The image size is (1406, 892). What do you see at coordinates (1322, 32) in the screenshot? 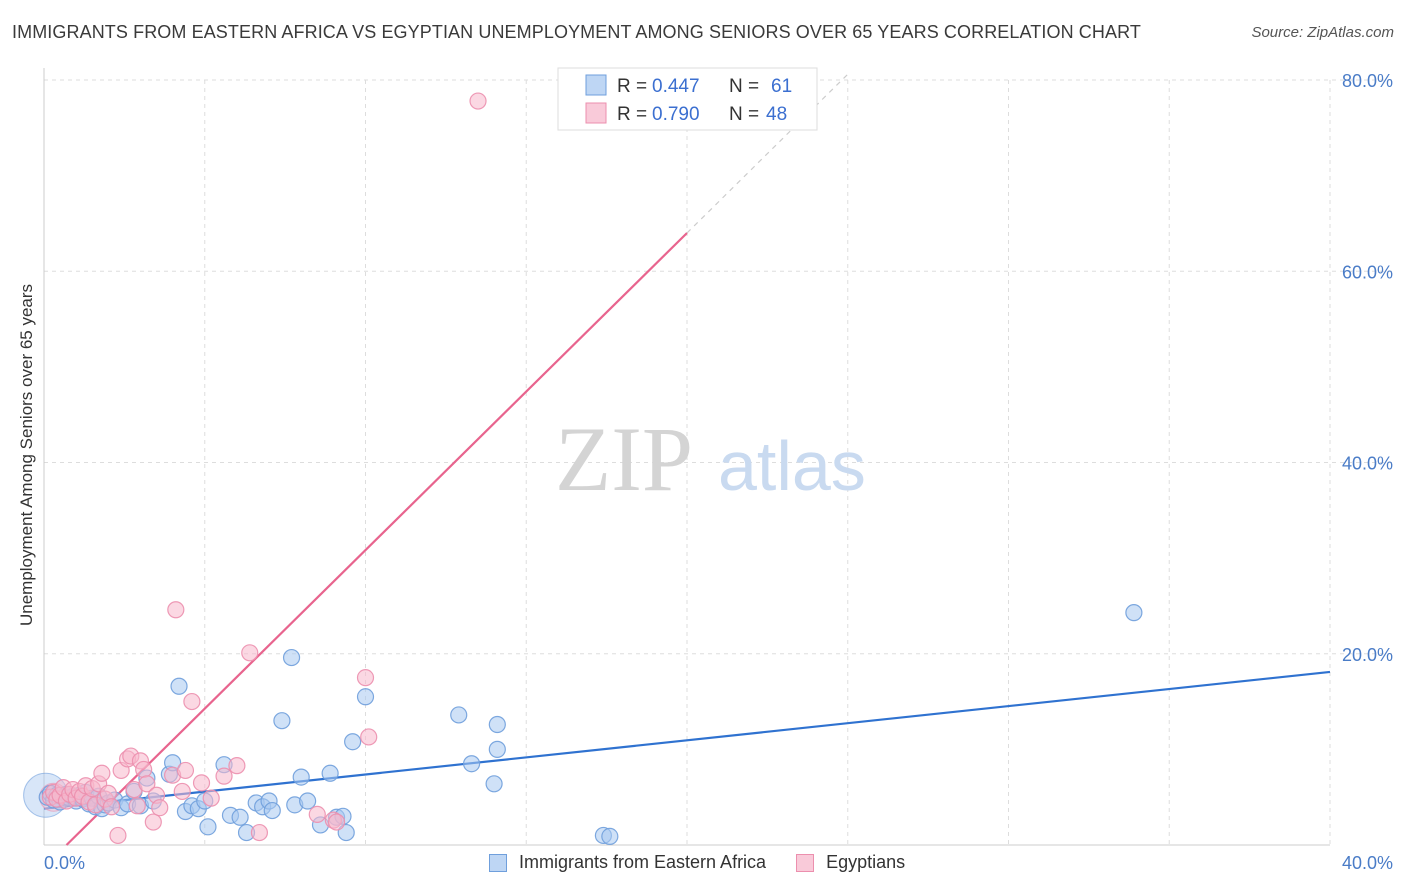
I see `source-label: Source: ZipAtlas.com` at bounding box center [1322, 32].